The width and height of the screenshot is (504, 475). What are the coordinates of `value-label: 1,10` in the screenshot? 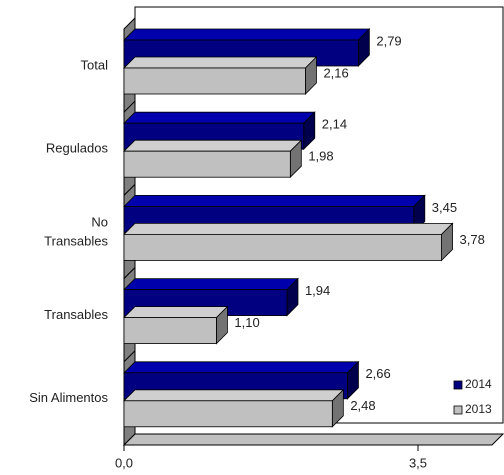 It's located at (246, 322).